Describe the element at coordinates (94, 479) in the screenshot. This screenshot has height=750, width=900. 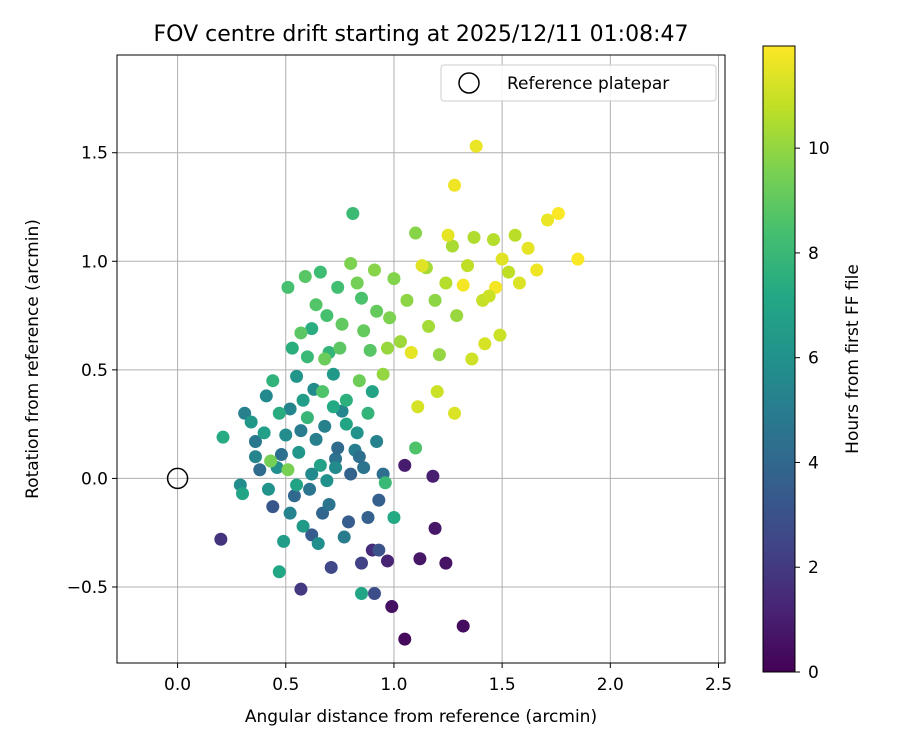
I see `y-tick-label: 0.0` at that location.